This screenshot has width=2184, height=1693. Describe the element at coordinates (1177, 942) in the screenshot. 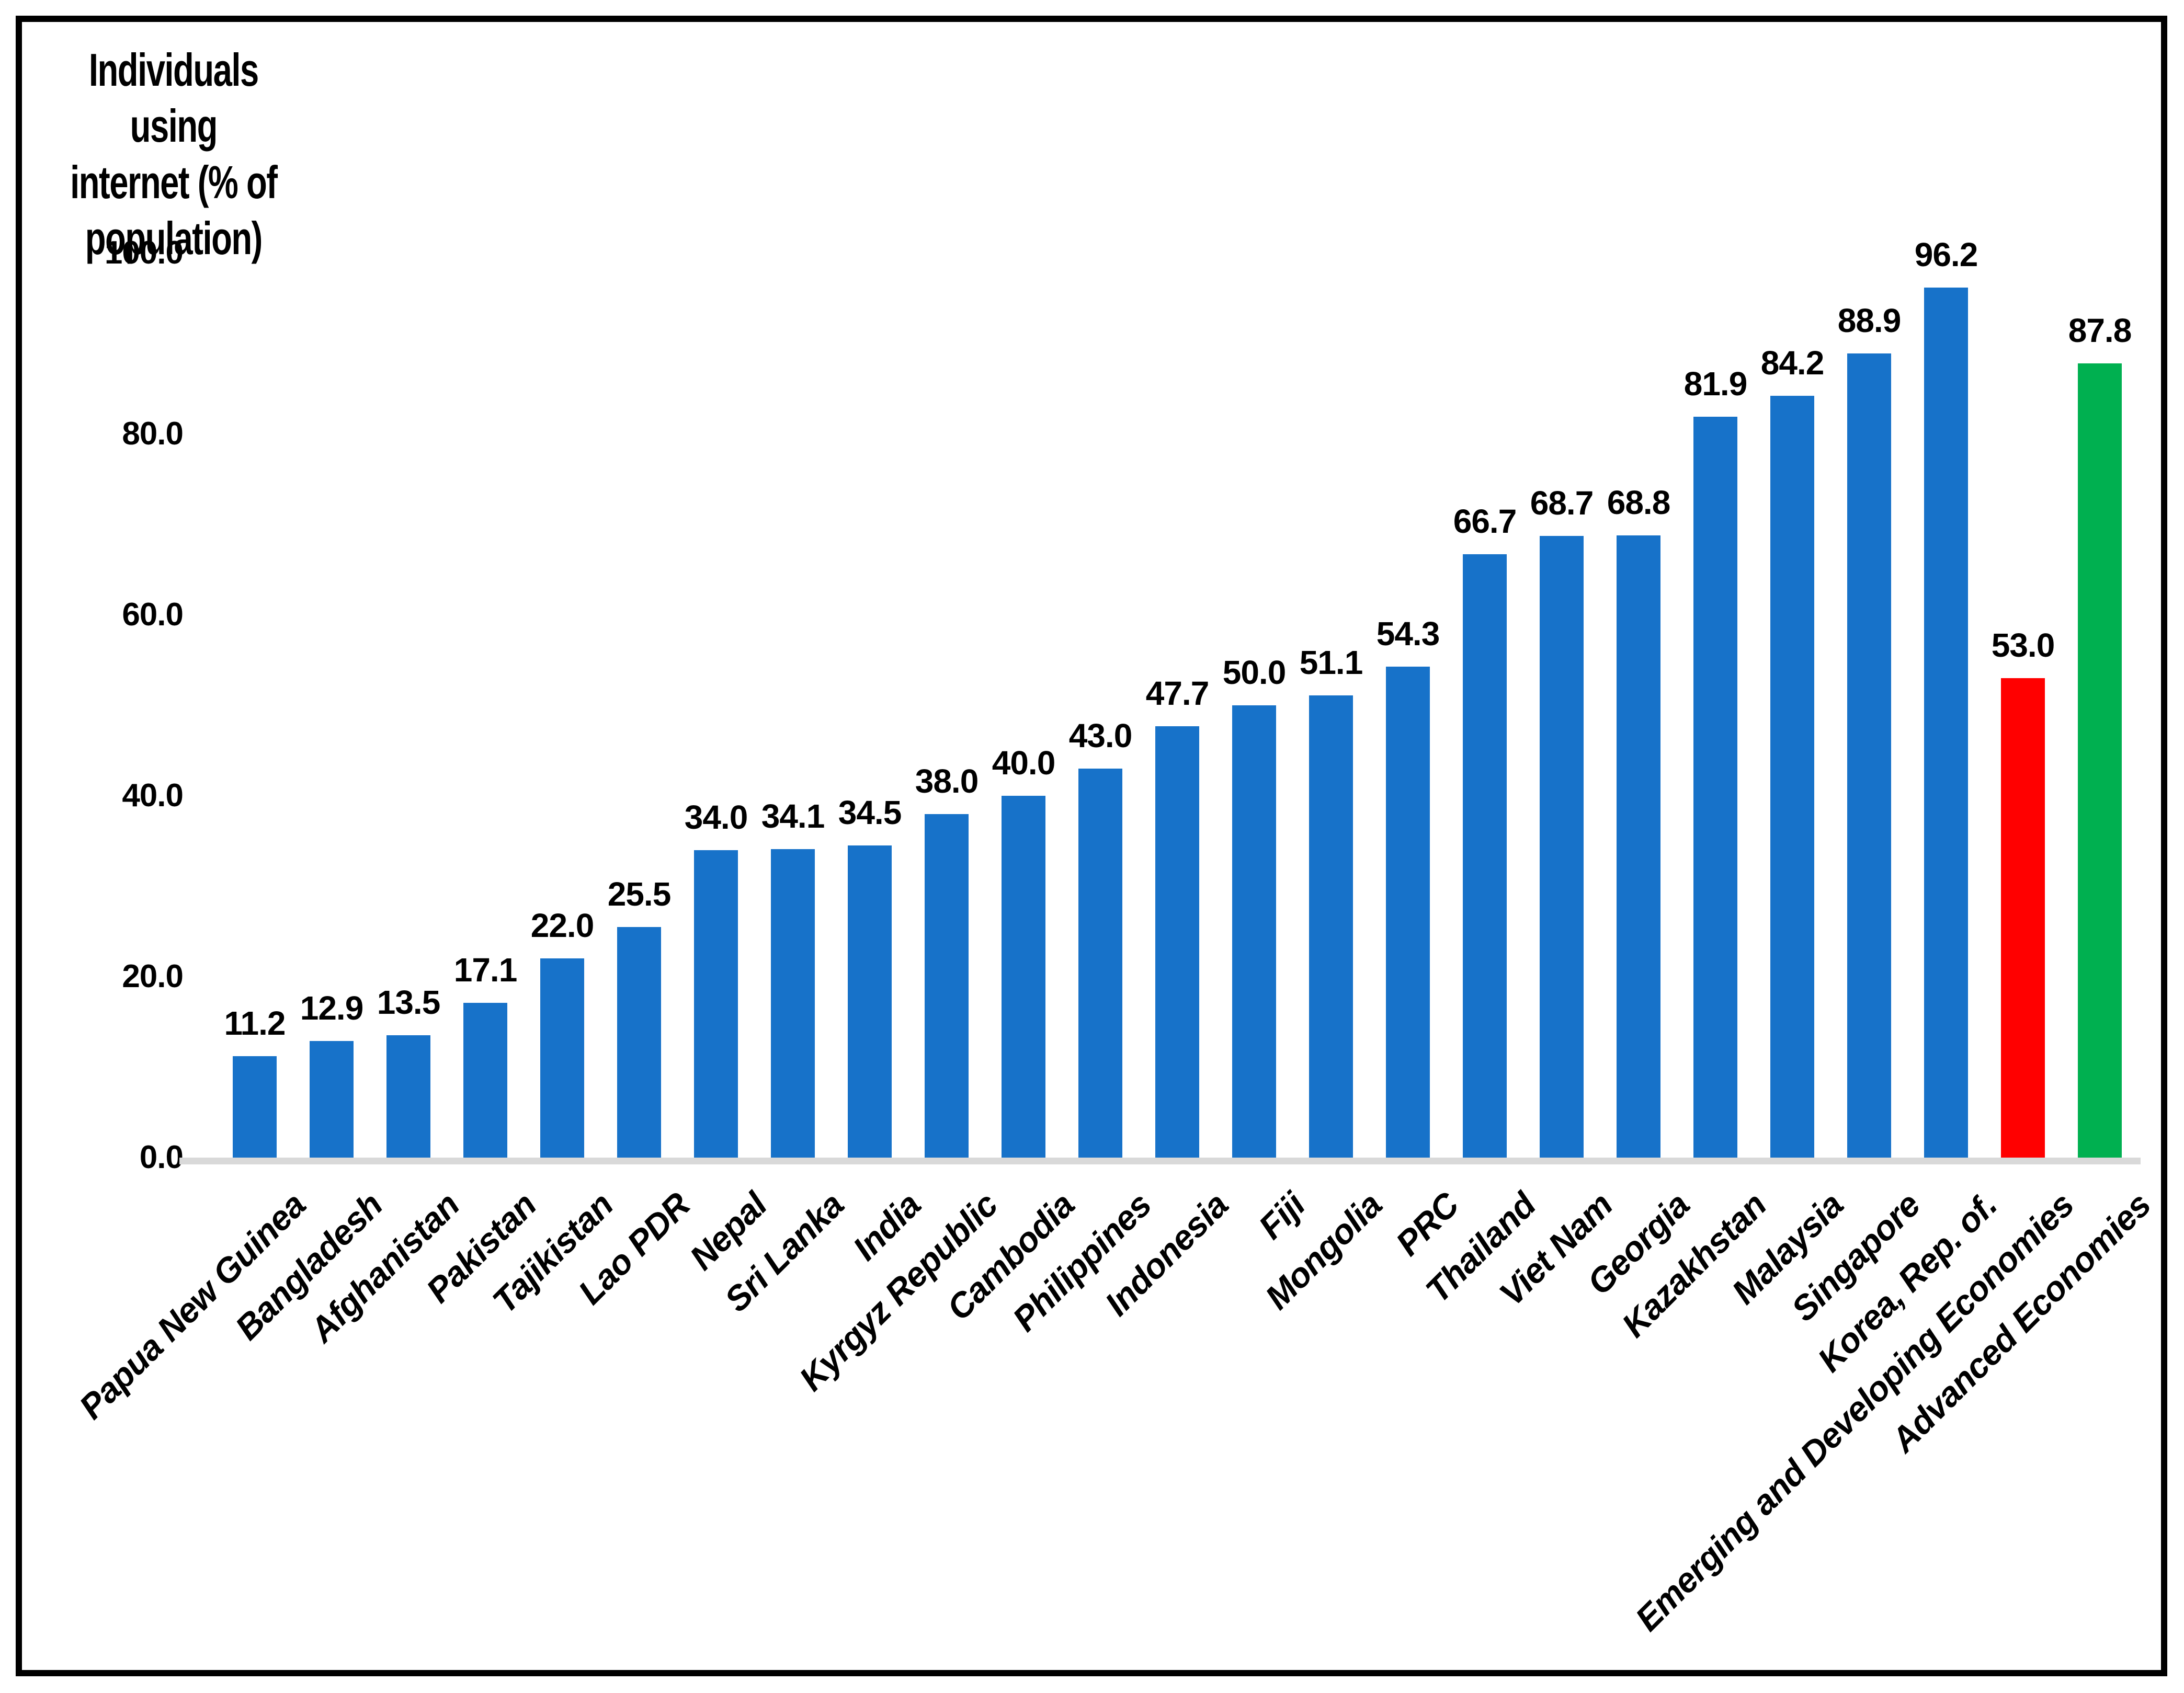

I see `bar-indonesia` at that location.